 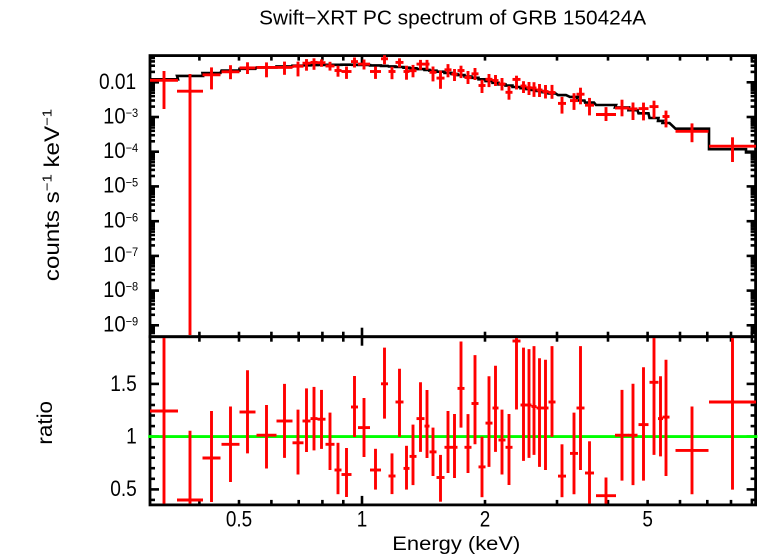 What do you see at coordinates (453, 19) in the screenshot?
I see `svg-text:Swift−XRT PC spectrum of GRB 1: Swift−XRT PC spectrum of GRB 150424A` at bounding box center [453, 19].